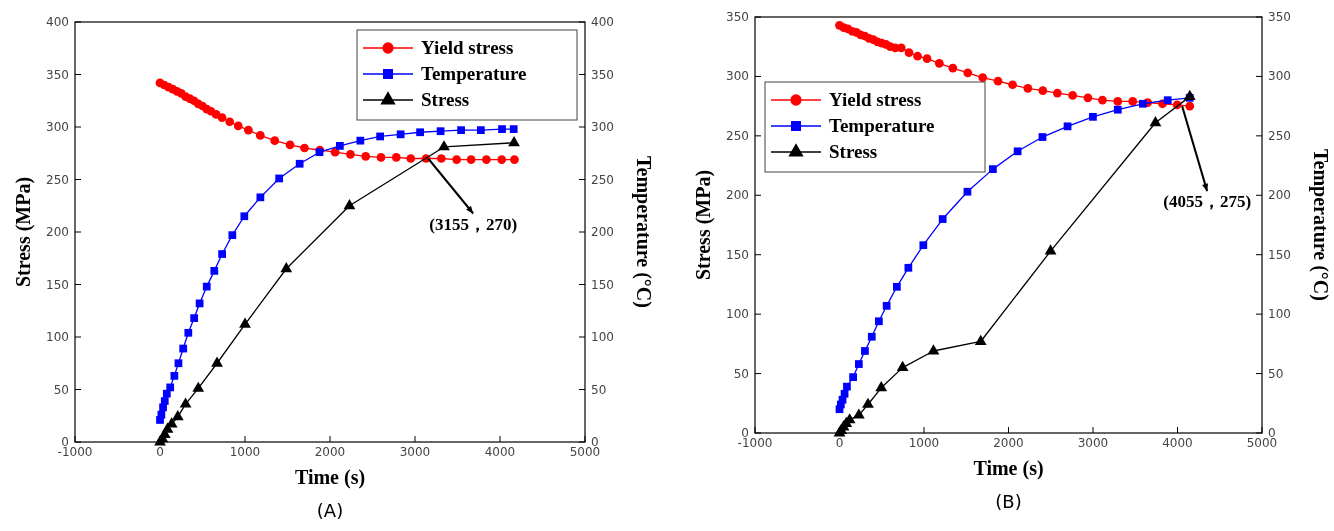  I want to click on x-tick-label: 4000, so click(500, 452).